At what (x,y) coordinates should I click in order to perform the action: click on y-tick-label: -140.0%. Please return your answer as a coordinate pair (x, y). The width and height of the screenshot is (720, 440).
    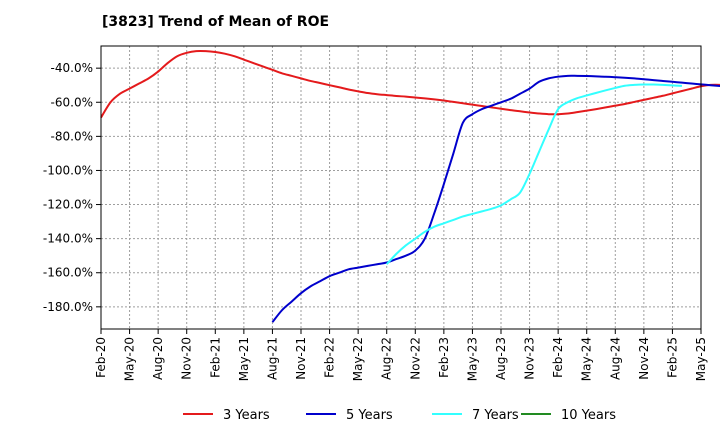
    Looking at the image, I should click on (68, 239).